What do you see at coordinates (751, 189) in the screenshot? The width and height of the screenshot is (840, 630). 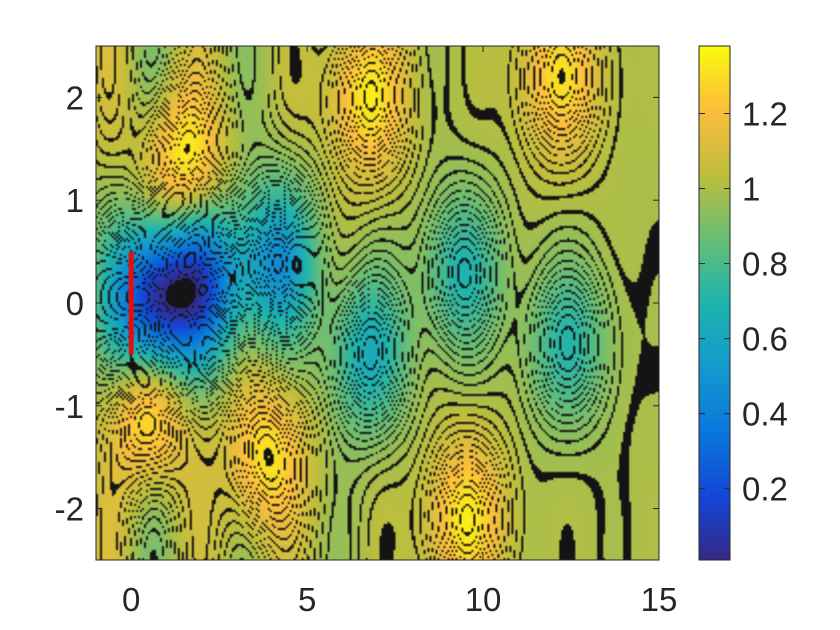 I see `colorbar-tick-label: 1` at bounding box center [751, 189].